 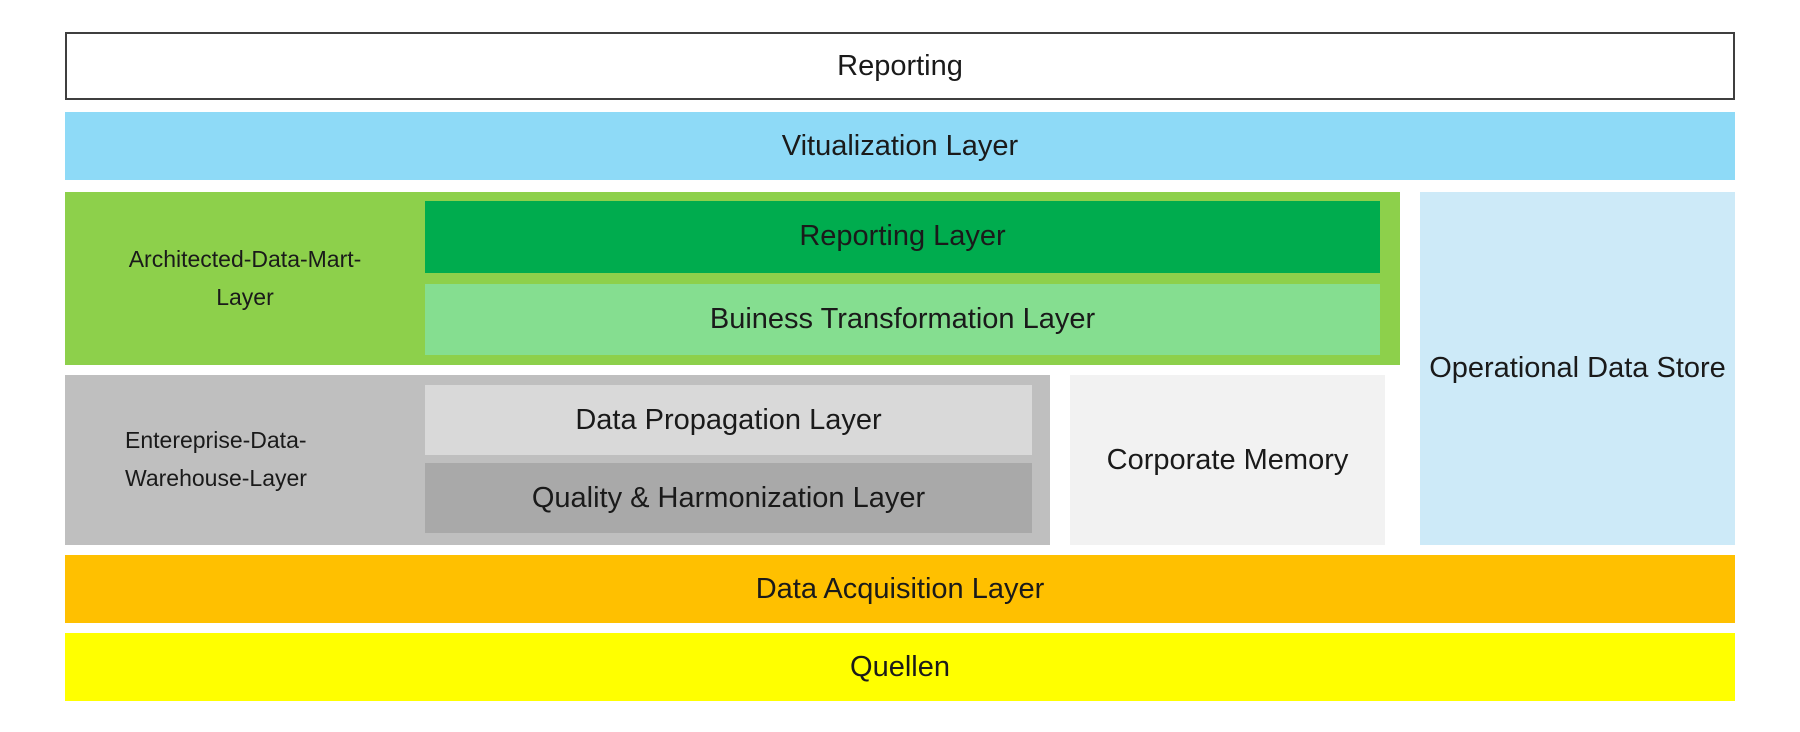 I want to click on quality-harmonization-layer-label: Quality & Harmonization Layer, so click(x=728, y=497).